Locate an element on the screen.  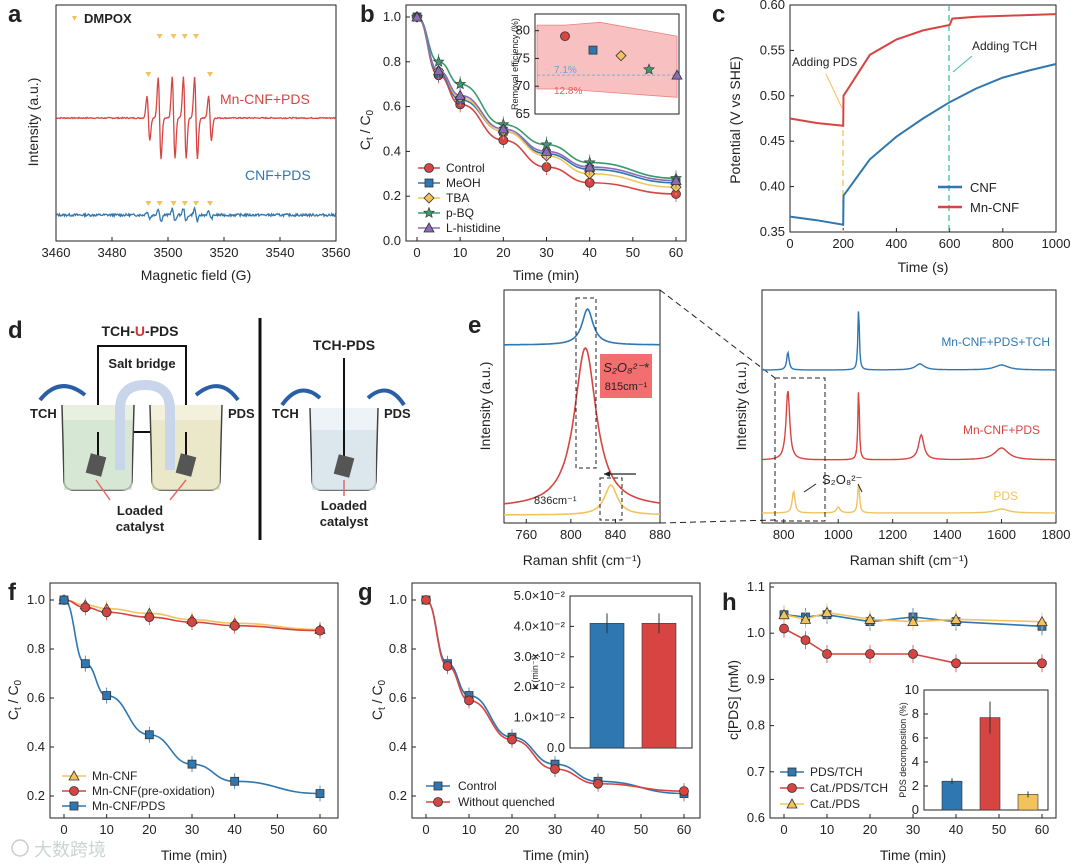
e-arrowhead-icon is located at coordinates (607, 474).